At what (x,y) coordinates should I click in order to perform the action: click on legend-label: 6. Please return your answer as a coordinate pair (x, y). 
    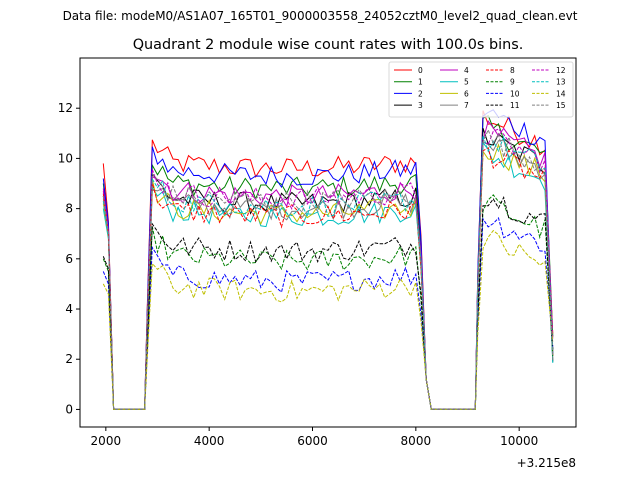
    Looking at the image, I should click on (466, 93).